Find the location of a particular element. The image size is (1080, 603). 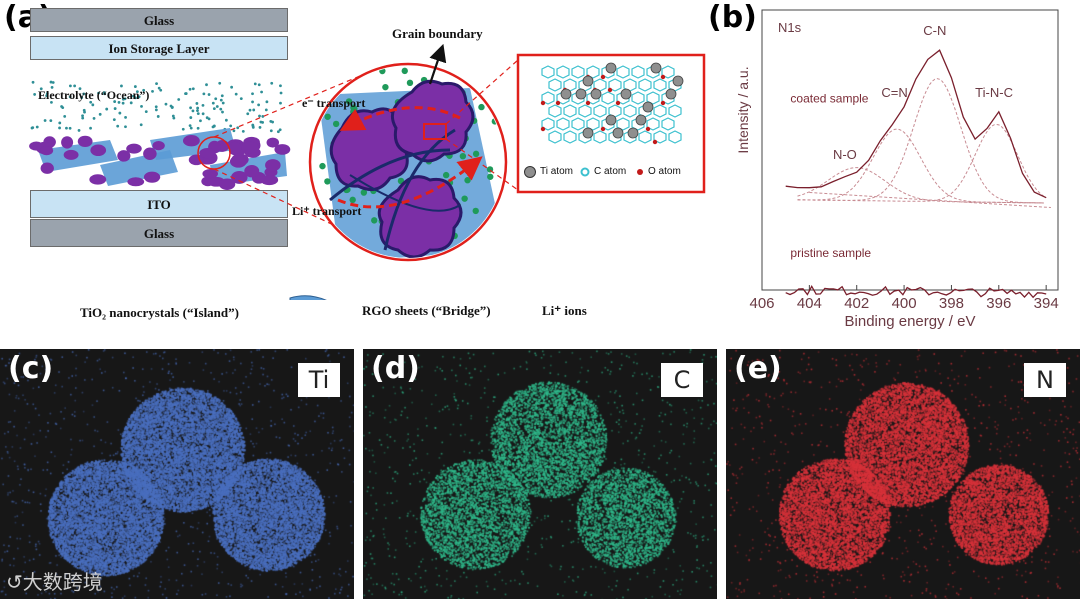

ti-atom-label: Ti atom is located at coordinates (556, 171).